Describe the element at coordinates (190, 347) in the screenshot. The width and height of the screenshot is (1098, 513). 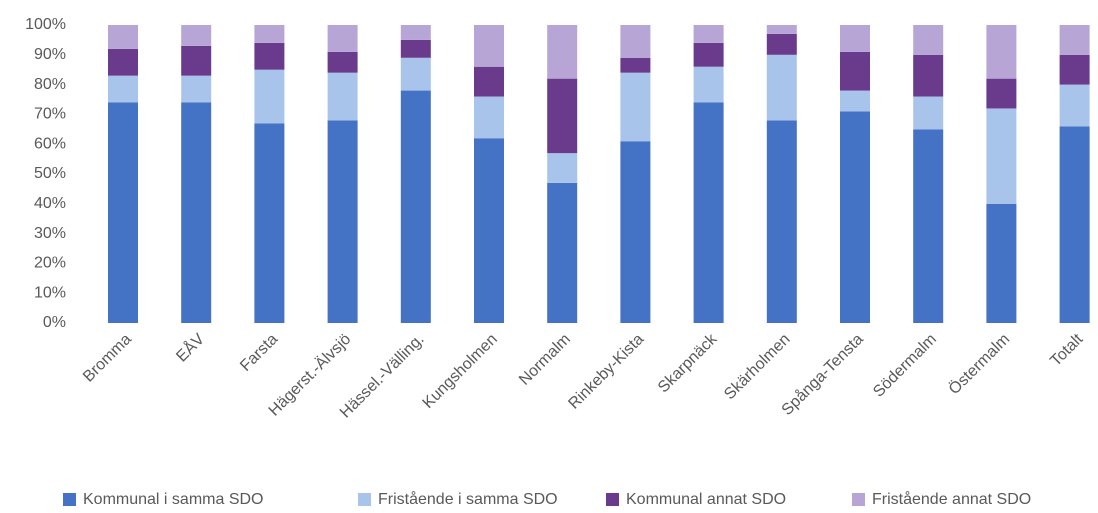
I see `x-tick-label: EÅV` at that location.